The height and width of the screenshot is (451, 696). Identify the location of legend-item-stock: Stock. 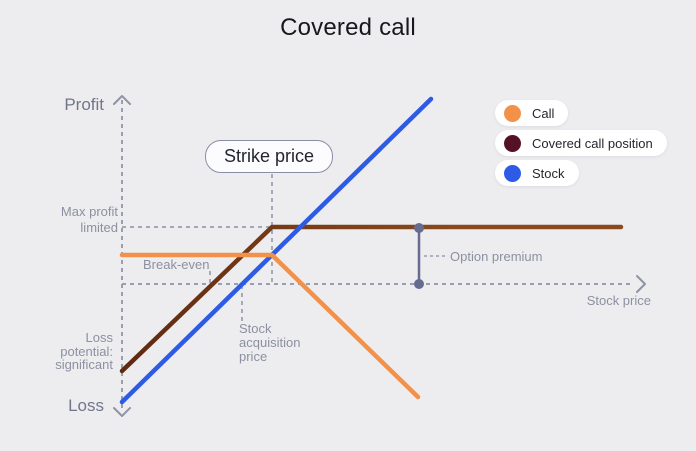
(537, 173).